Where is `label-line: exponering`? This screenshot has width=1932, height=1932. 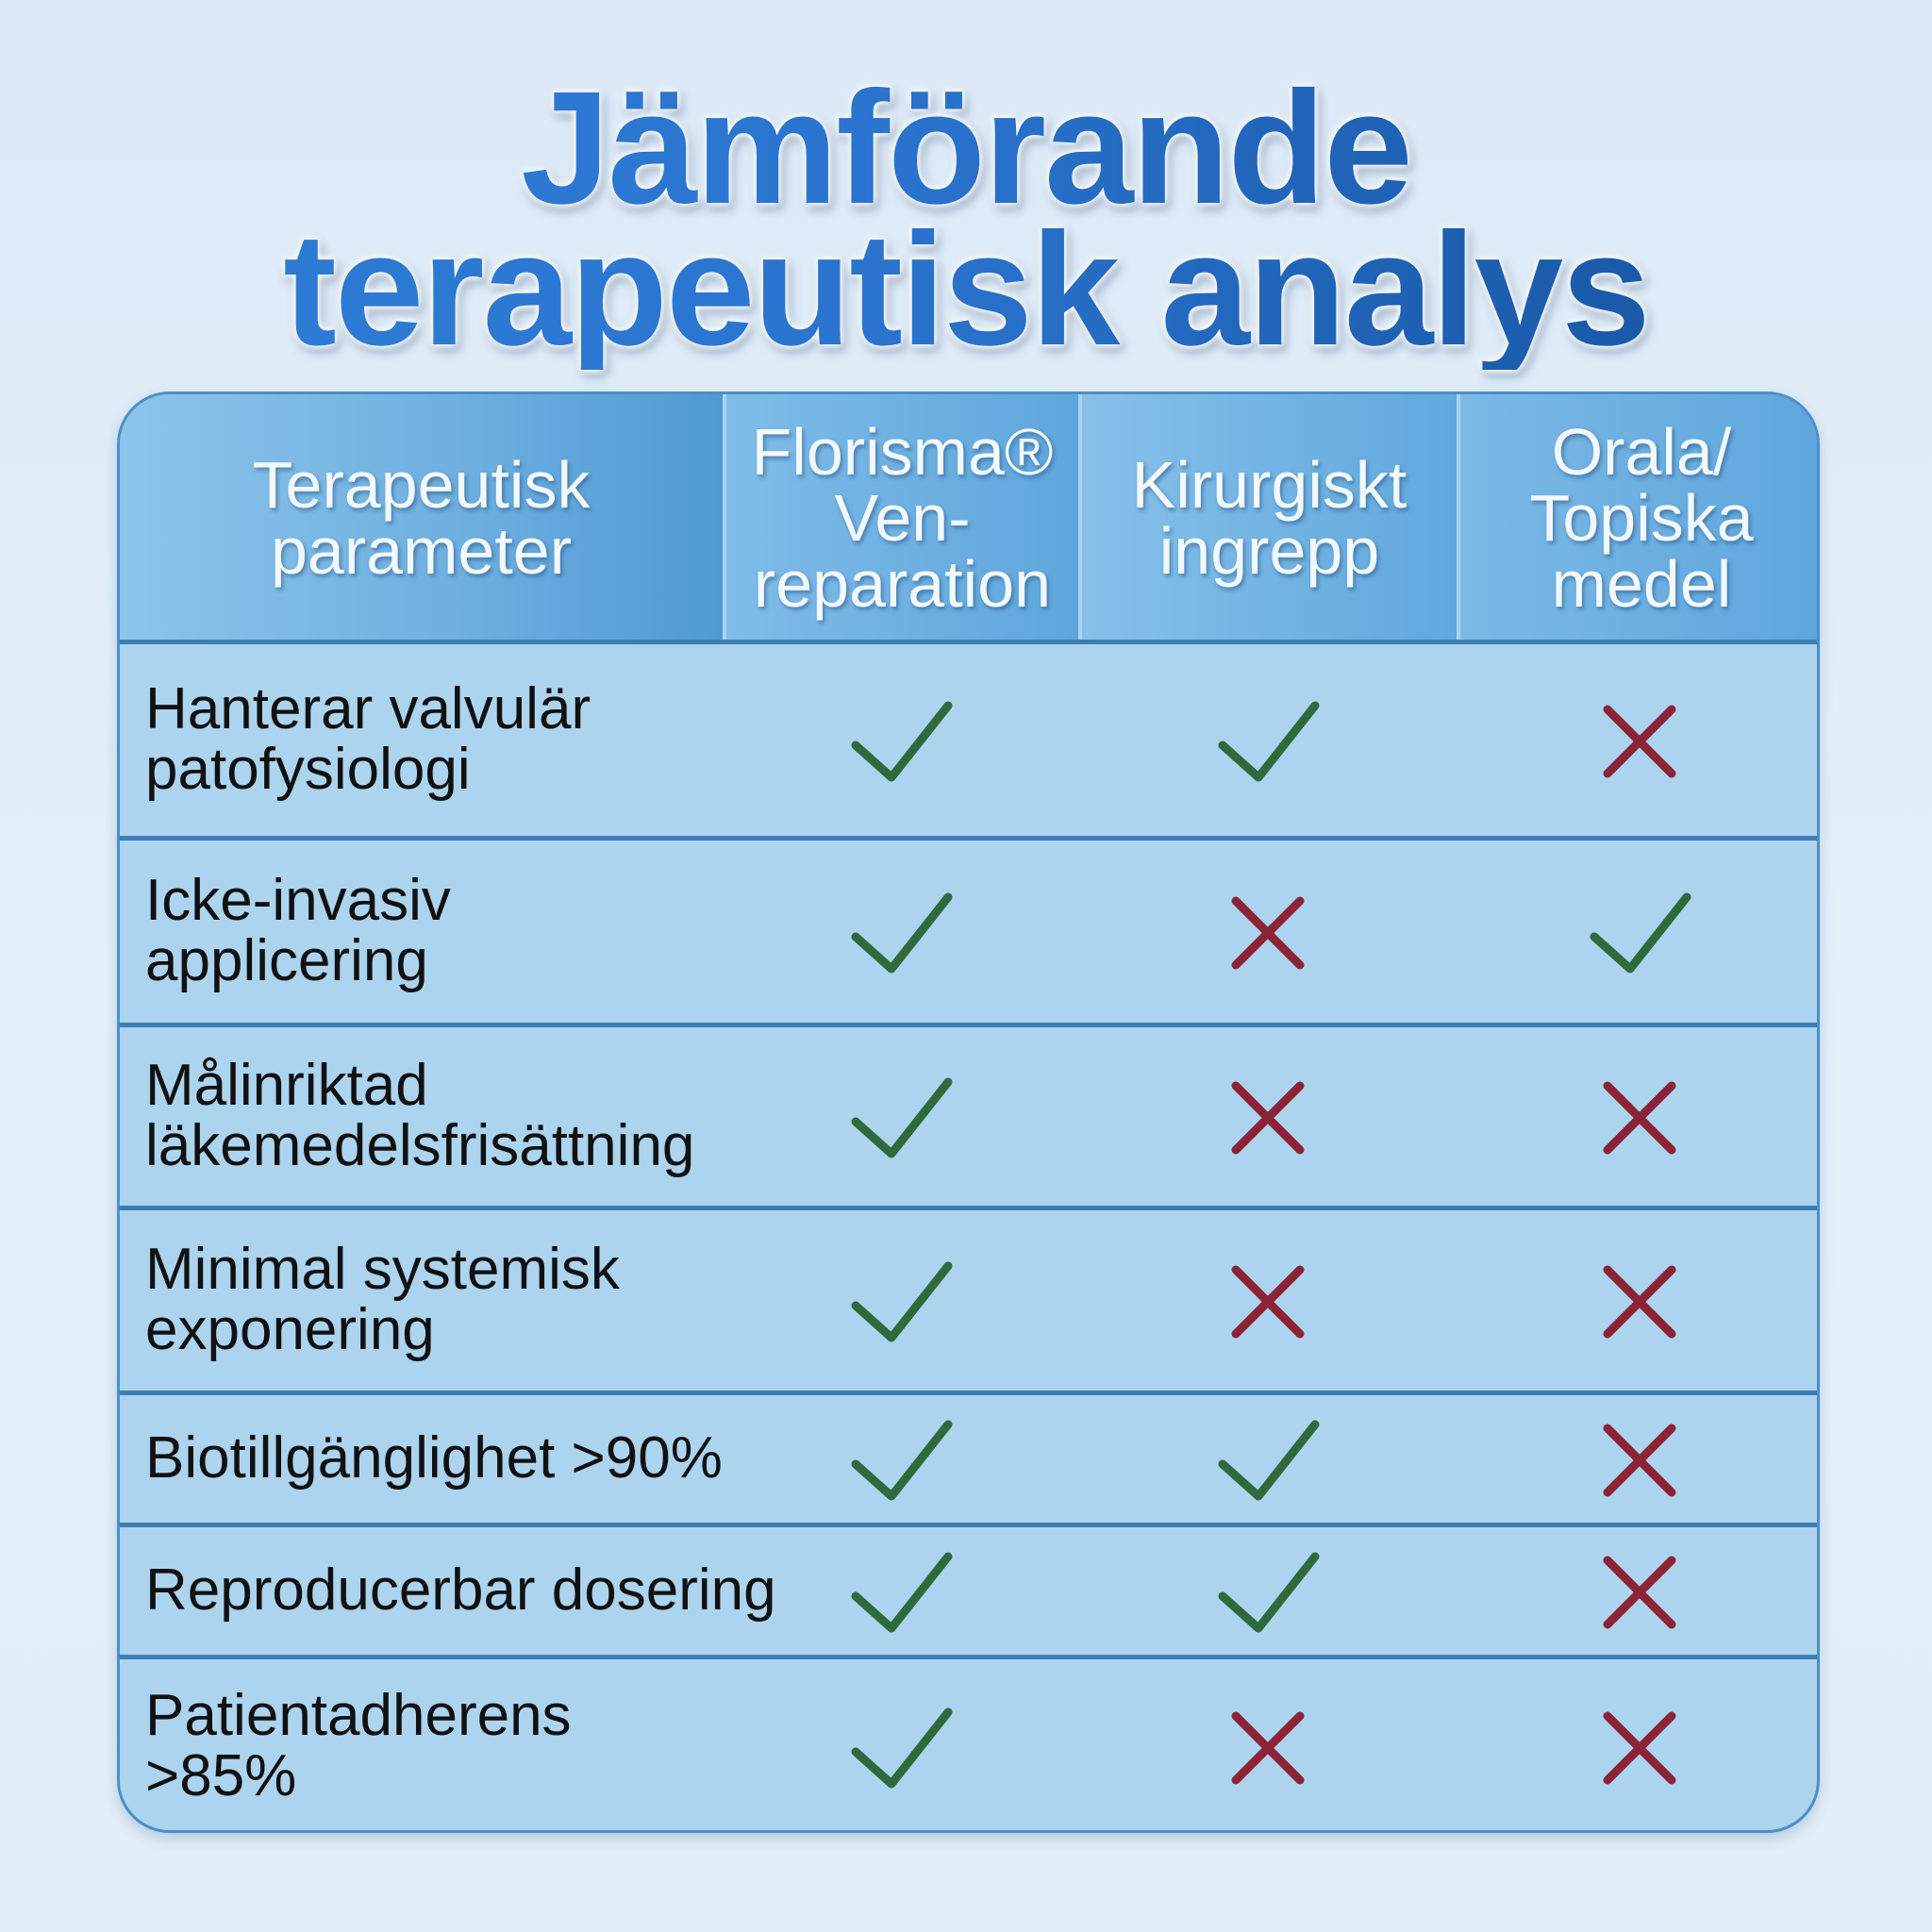
label-line: exponering is located at coordinates (290, 1329).